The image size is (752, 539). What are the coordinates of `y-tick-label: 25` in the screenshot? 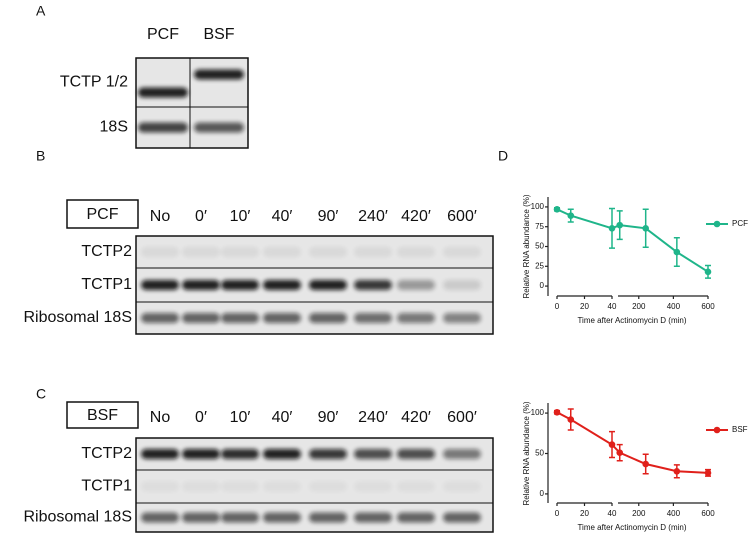 It's located at (539, 265).